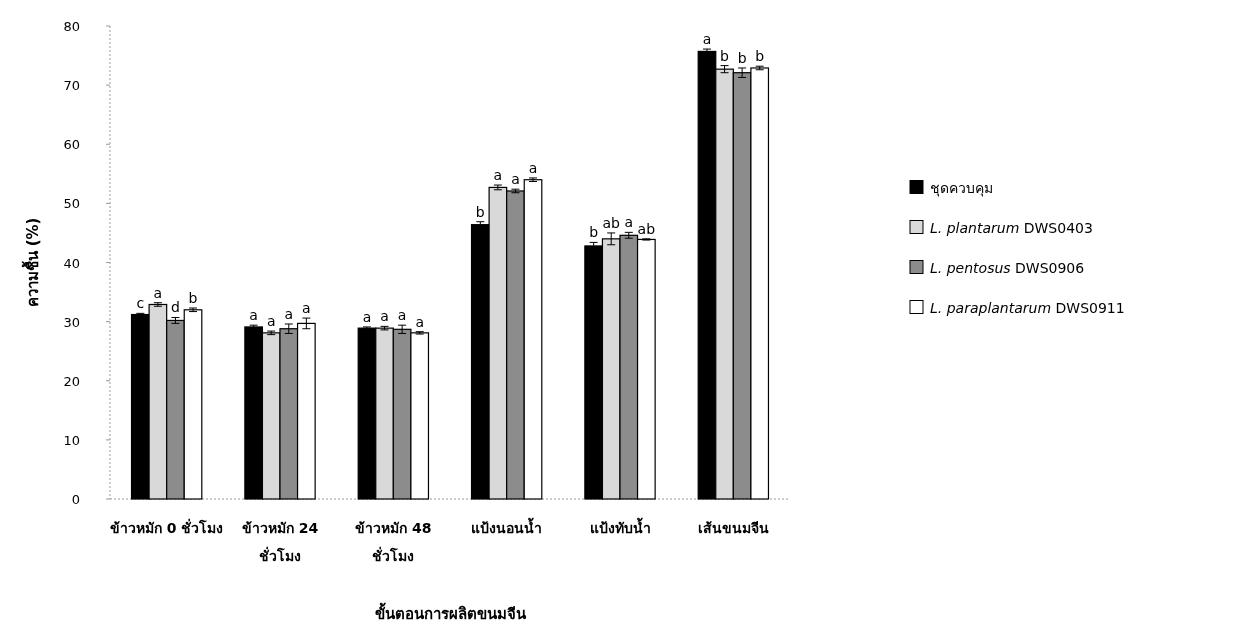  Describe the element at coordinates (1007, 267) in the screenshot. I see `legend-label: L. pentosus DWS0906` at that location.